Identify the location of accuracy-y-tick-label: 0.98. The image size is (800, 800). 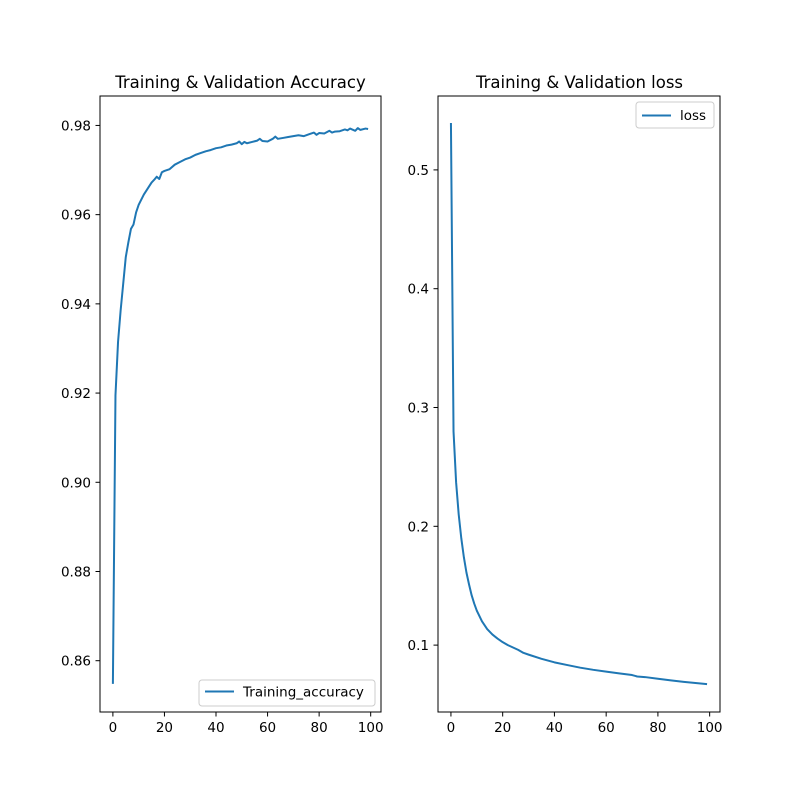
(76, 126).